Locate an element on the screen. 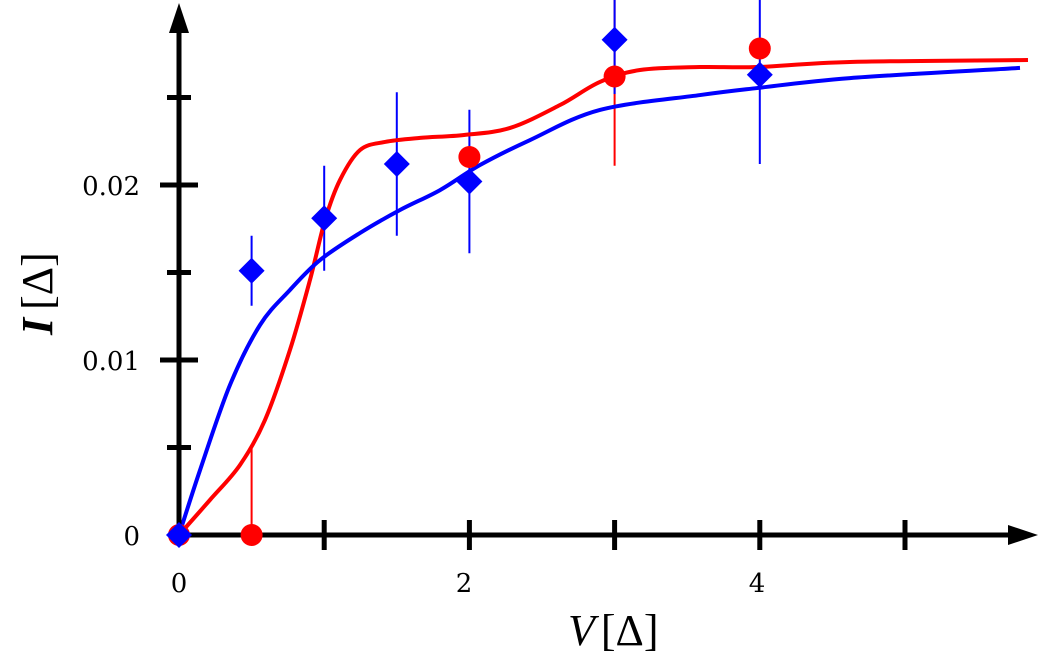 The width and height of the screenshot is (1041, 659). x-tick-label-2: 2 is located at coordinates (464, 584).